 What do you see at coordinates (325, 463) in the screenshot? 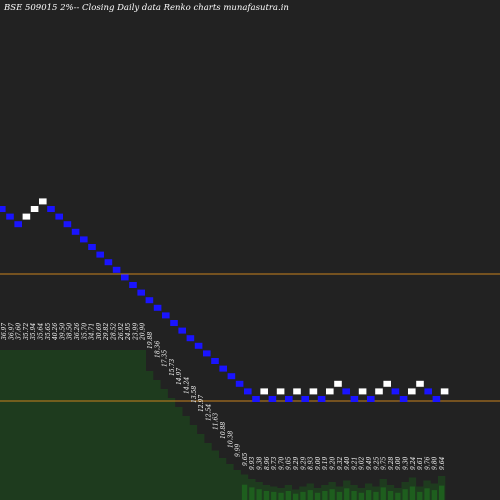
I see `price-label: 9.19` at bounding box center [325, 463].